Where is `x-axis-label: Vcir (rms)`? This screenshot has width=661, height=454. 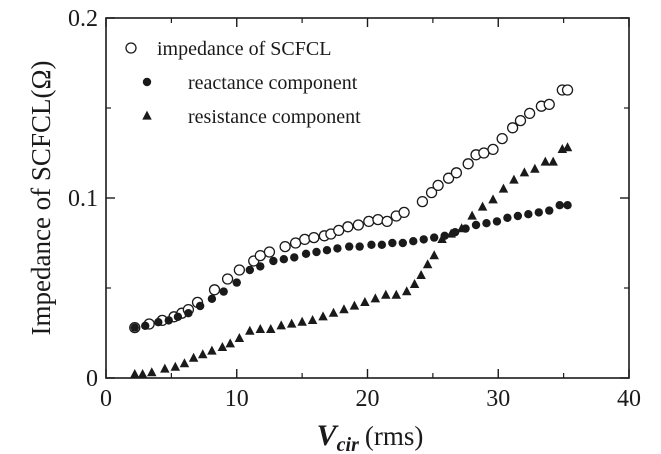 x-axis-label: Vcir (rms) is located at coordinates (370, 436).